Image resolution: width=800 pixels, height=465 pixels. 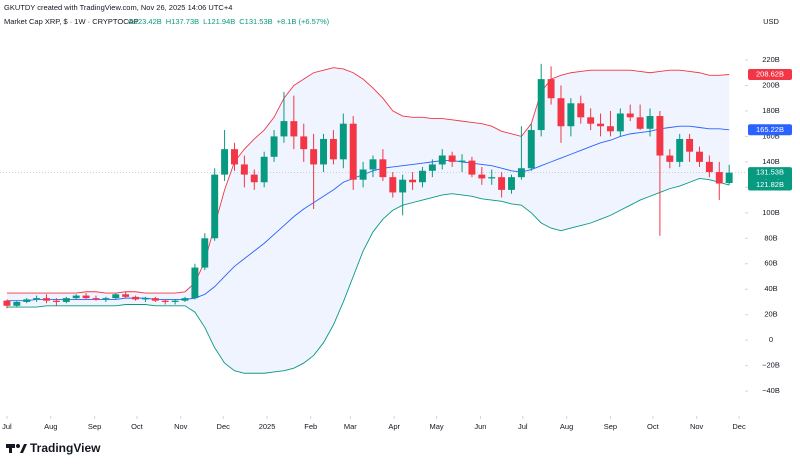 What do you see at coordinates (310, 426) in the screenshot?
I see `x-tick-label: Feb` at bounding box center [310, 426].